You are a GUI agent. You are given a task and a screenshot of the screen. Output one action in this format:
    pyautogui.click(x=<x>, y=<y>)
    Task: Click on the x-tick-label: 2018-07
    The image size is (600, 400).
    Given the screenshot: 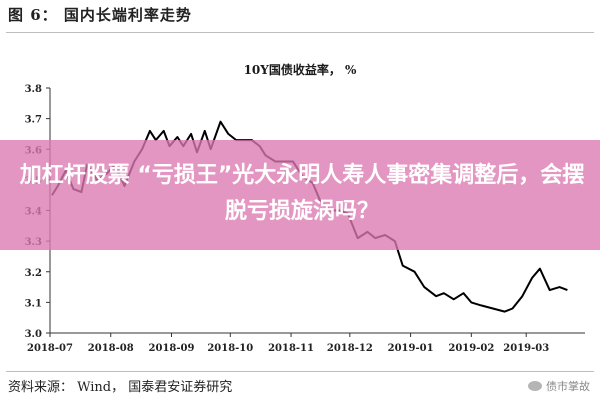 What is the action you would take?
    pyautogui.click(x=50, y=348)
    